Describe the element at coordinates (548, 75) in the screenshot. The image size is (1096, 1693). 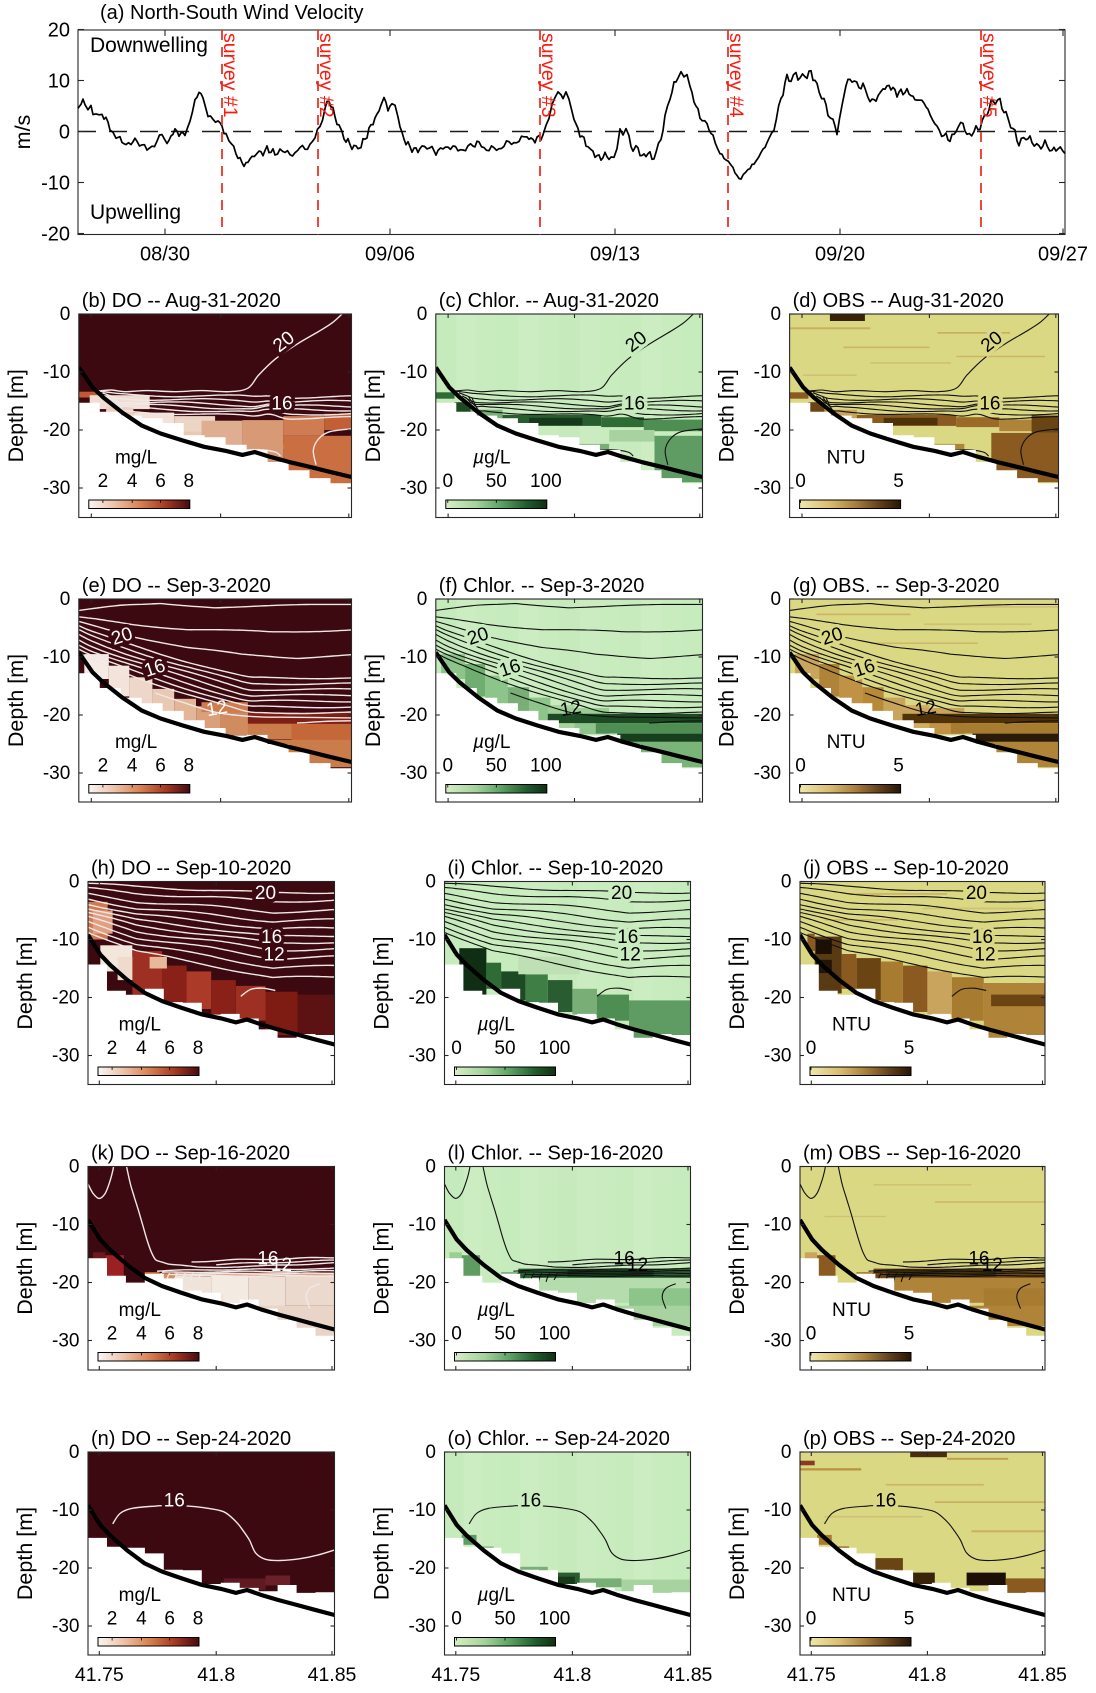
I see `svg-text: survey #3` at that location.